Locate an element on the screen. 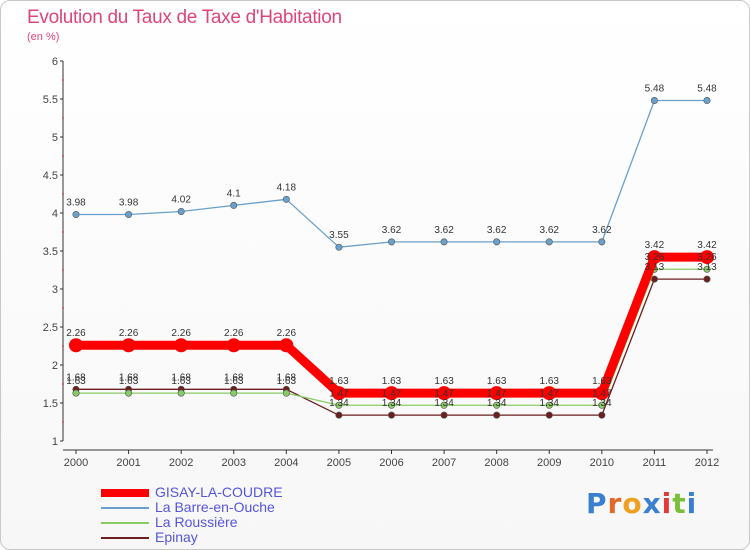 Image resolution: width=750 pixels, height=550 pixels. logo-letter: r is located at coordinates (615, 503).